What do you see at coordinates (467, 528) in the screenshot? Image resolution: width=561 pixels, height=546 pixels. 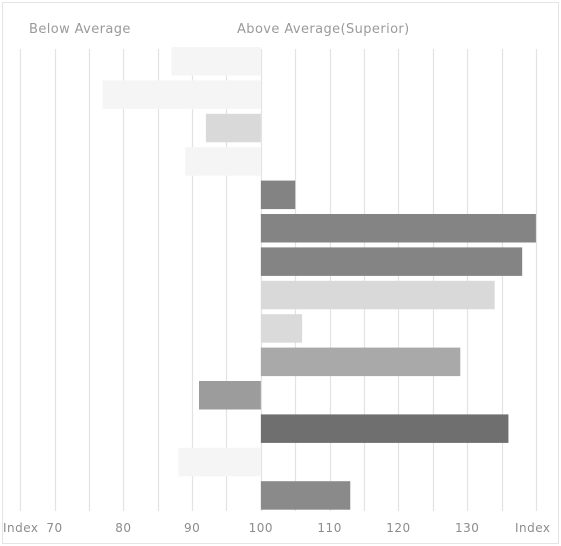 I see `x-tick-label-130: 130` at bounding box center [467, 528].